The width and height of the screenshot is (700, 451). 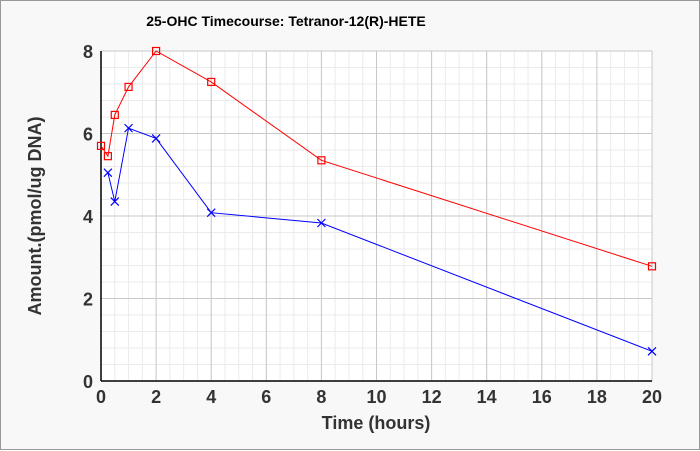 I want to click on x-tick-label: 12, so click(x=432, y=397).